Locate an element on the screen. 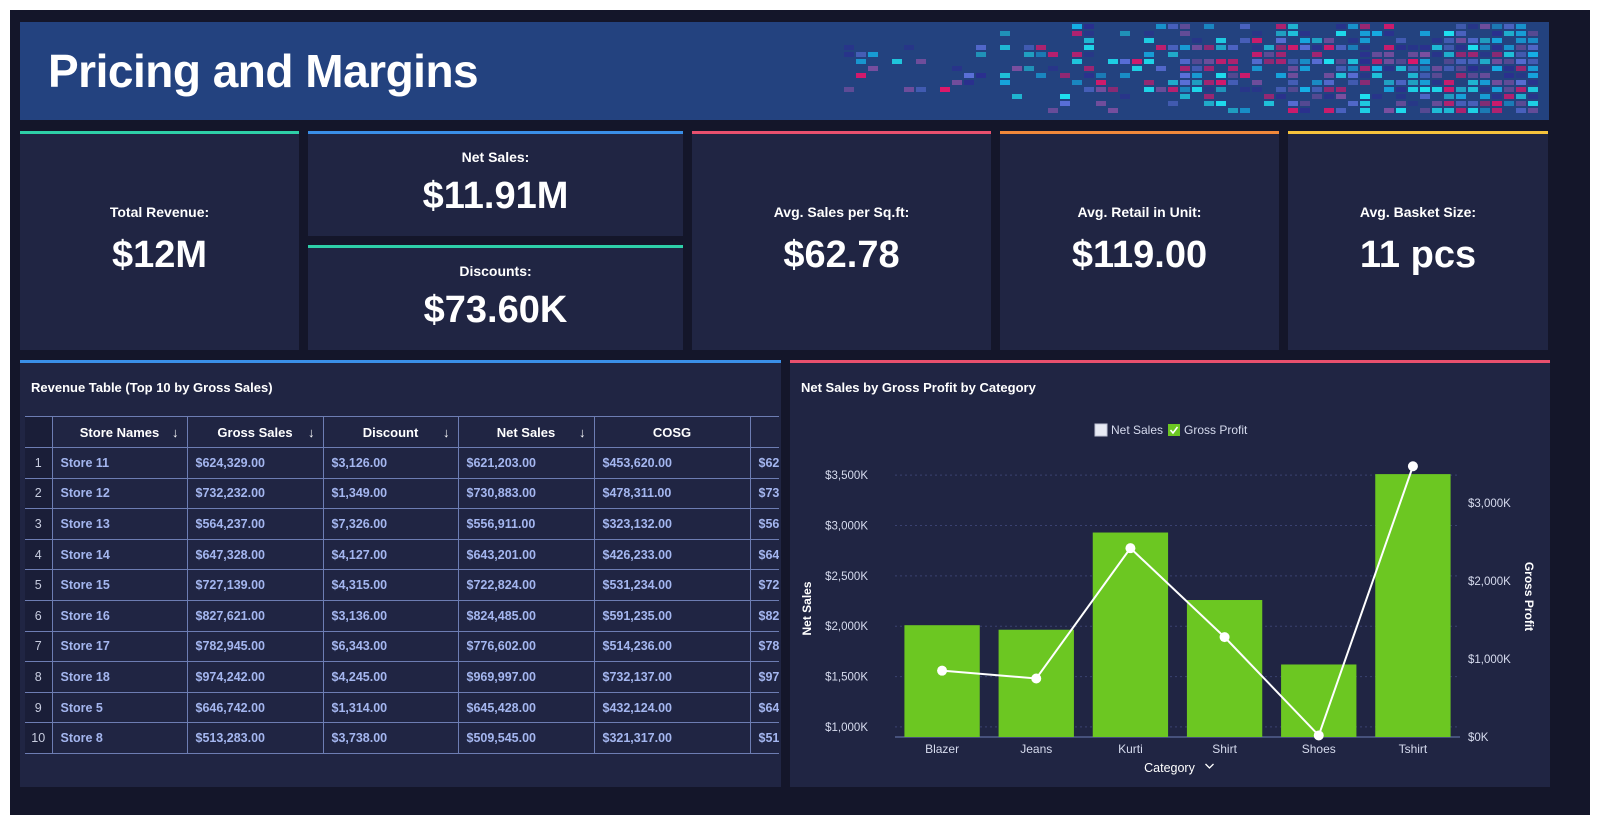 This screenshot has width=1600, height=825. table-cell: $4,127.00 is located at coordinates (390, 554).